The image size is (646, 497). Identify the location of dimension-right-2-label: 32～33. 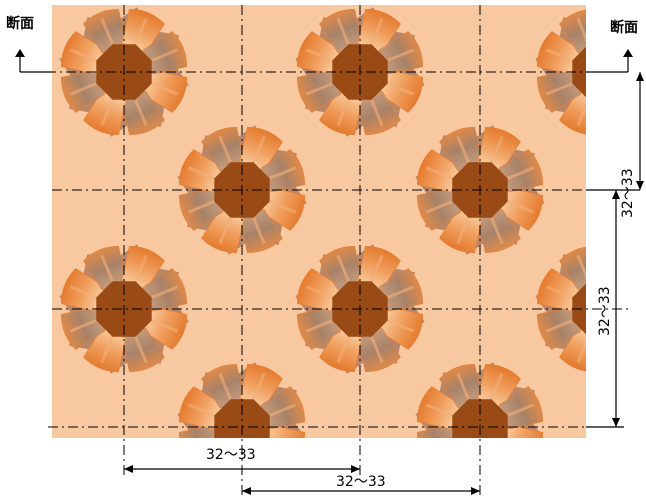
(605, 311).